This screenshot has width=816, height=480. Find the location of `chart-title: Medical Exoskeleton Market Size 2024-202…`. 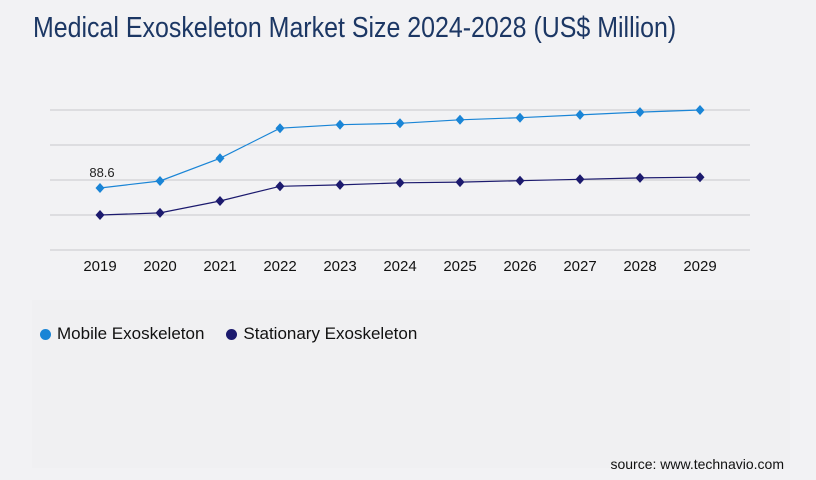

chart-title: Medical Exoskeleton Market Size 2024-202… is located at coordinates (355, 28).